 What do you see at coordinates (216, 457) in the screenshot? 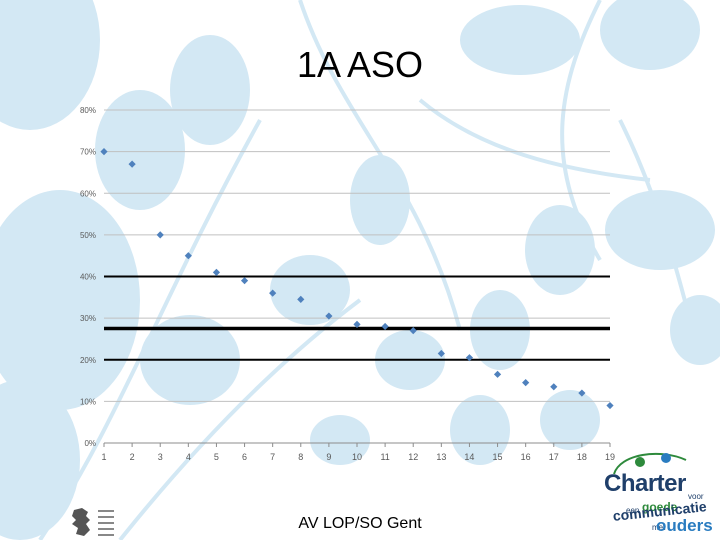
I see `x-tick-label-4: 5` at bounding box center [216, 457].